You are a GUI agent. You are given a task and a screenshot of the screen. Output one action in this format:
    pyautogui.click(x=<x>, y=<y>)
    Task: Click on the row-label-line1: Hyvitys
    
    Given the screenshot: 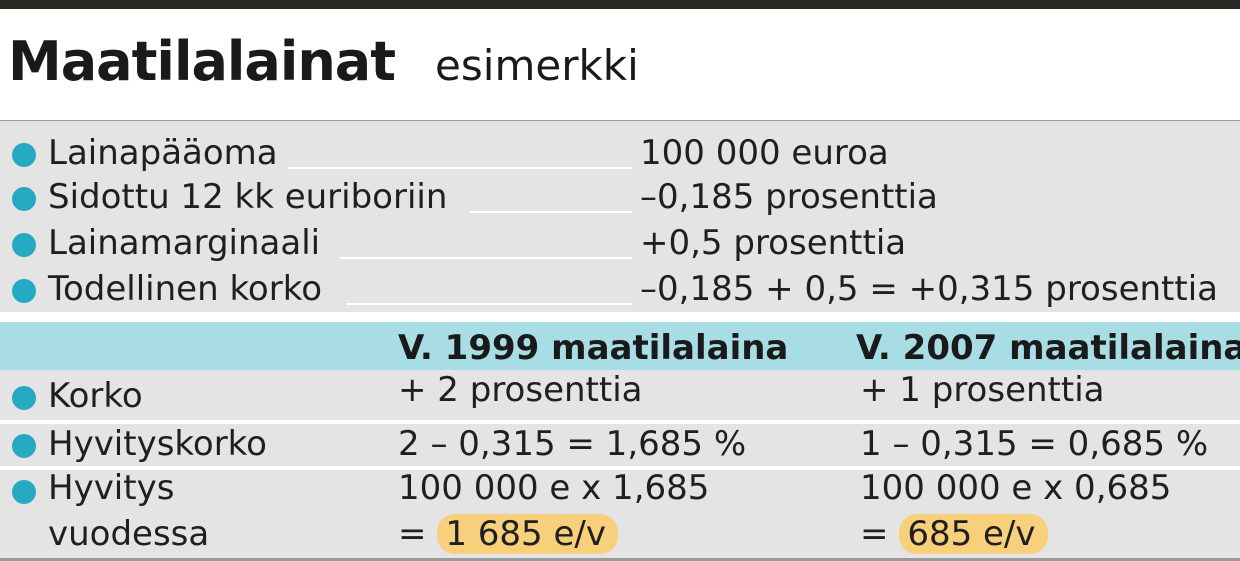 What is the action you would take?
    pyautogui.click(x=111, y=488)
    